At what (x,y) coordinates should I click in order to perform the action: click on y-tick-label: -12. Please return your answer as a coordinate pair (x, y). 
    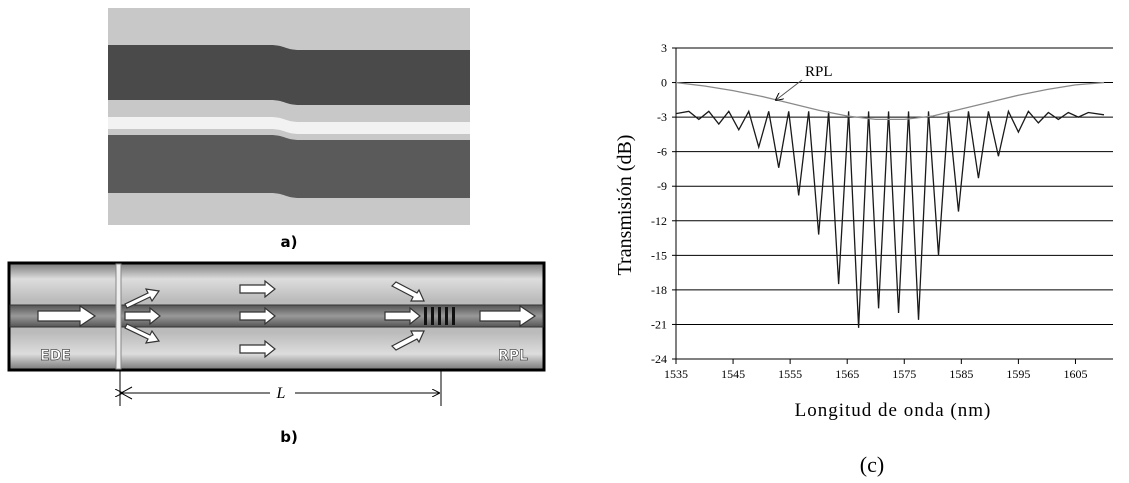
    Looking at the image, I should click on (659, 221).